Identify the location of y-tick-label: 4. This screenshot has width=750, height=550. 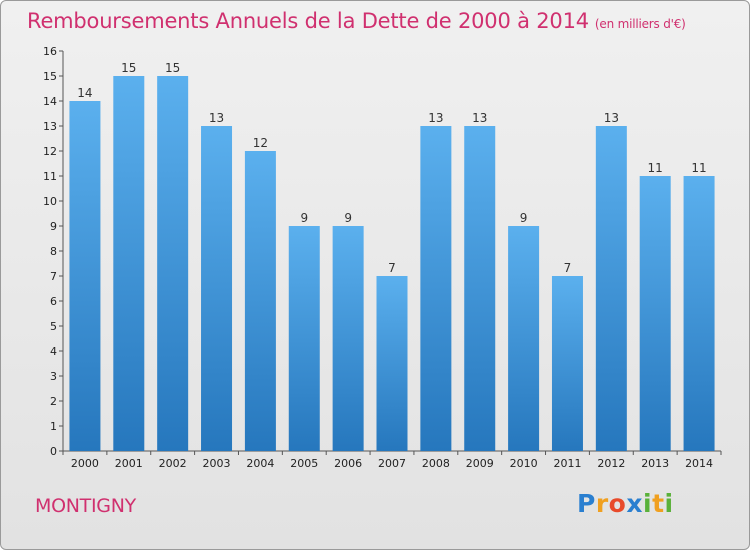
(53, 351).